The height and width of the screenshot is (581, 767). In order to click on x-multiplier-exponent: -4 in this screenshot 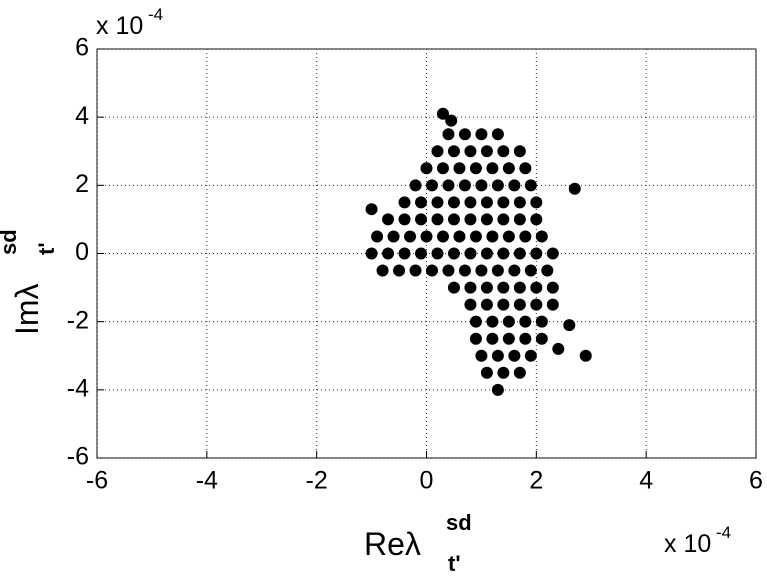, I will do `click(723, 532)`.